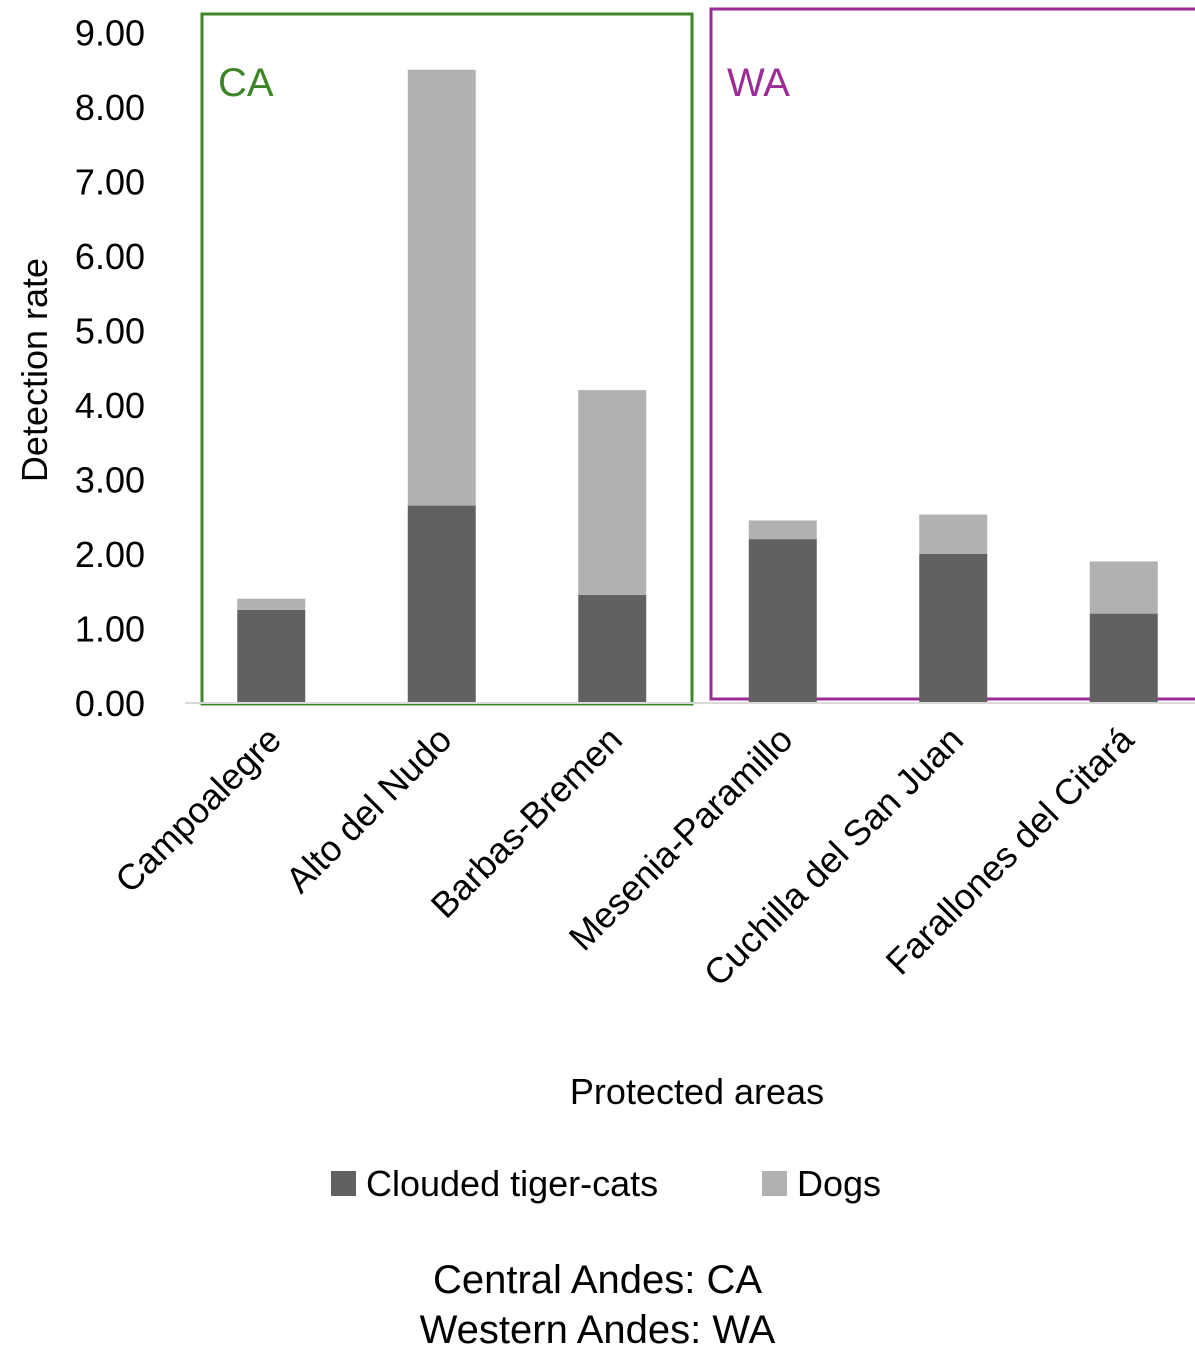 Image resolution: width=1195 pixels, height=1357 pixels. What do you see at coordinates (246, 83) in the screenshot?
I see `group-label-ca: CA` at bounding box center [246, 83].